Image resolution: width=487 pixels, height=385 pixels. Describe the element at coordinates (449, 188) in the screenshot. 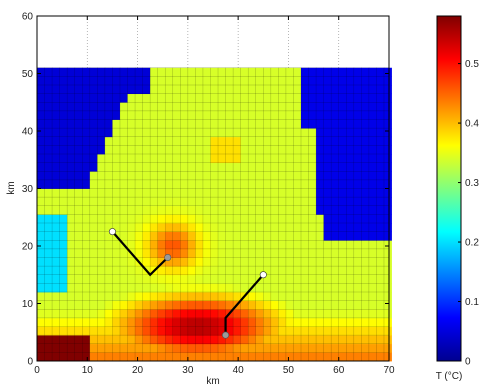

I see `colorbar` at that location.